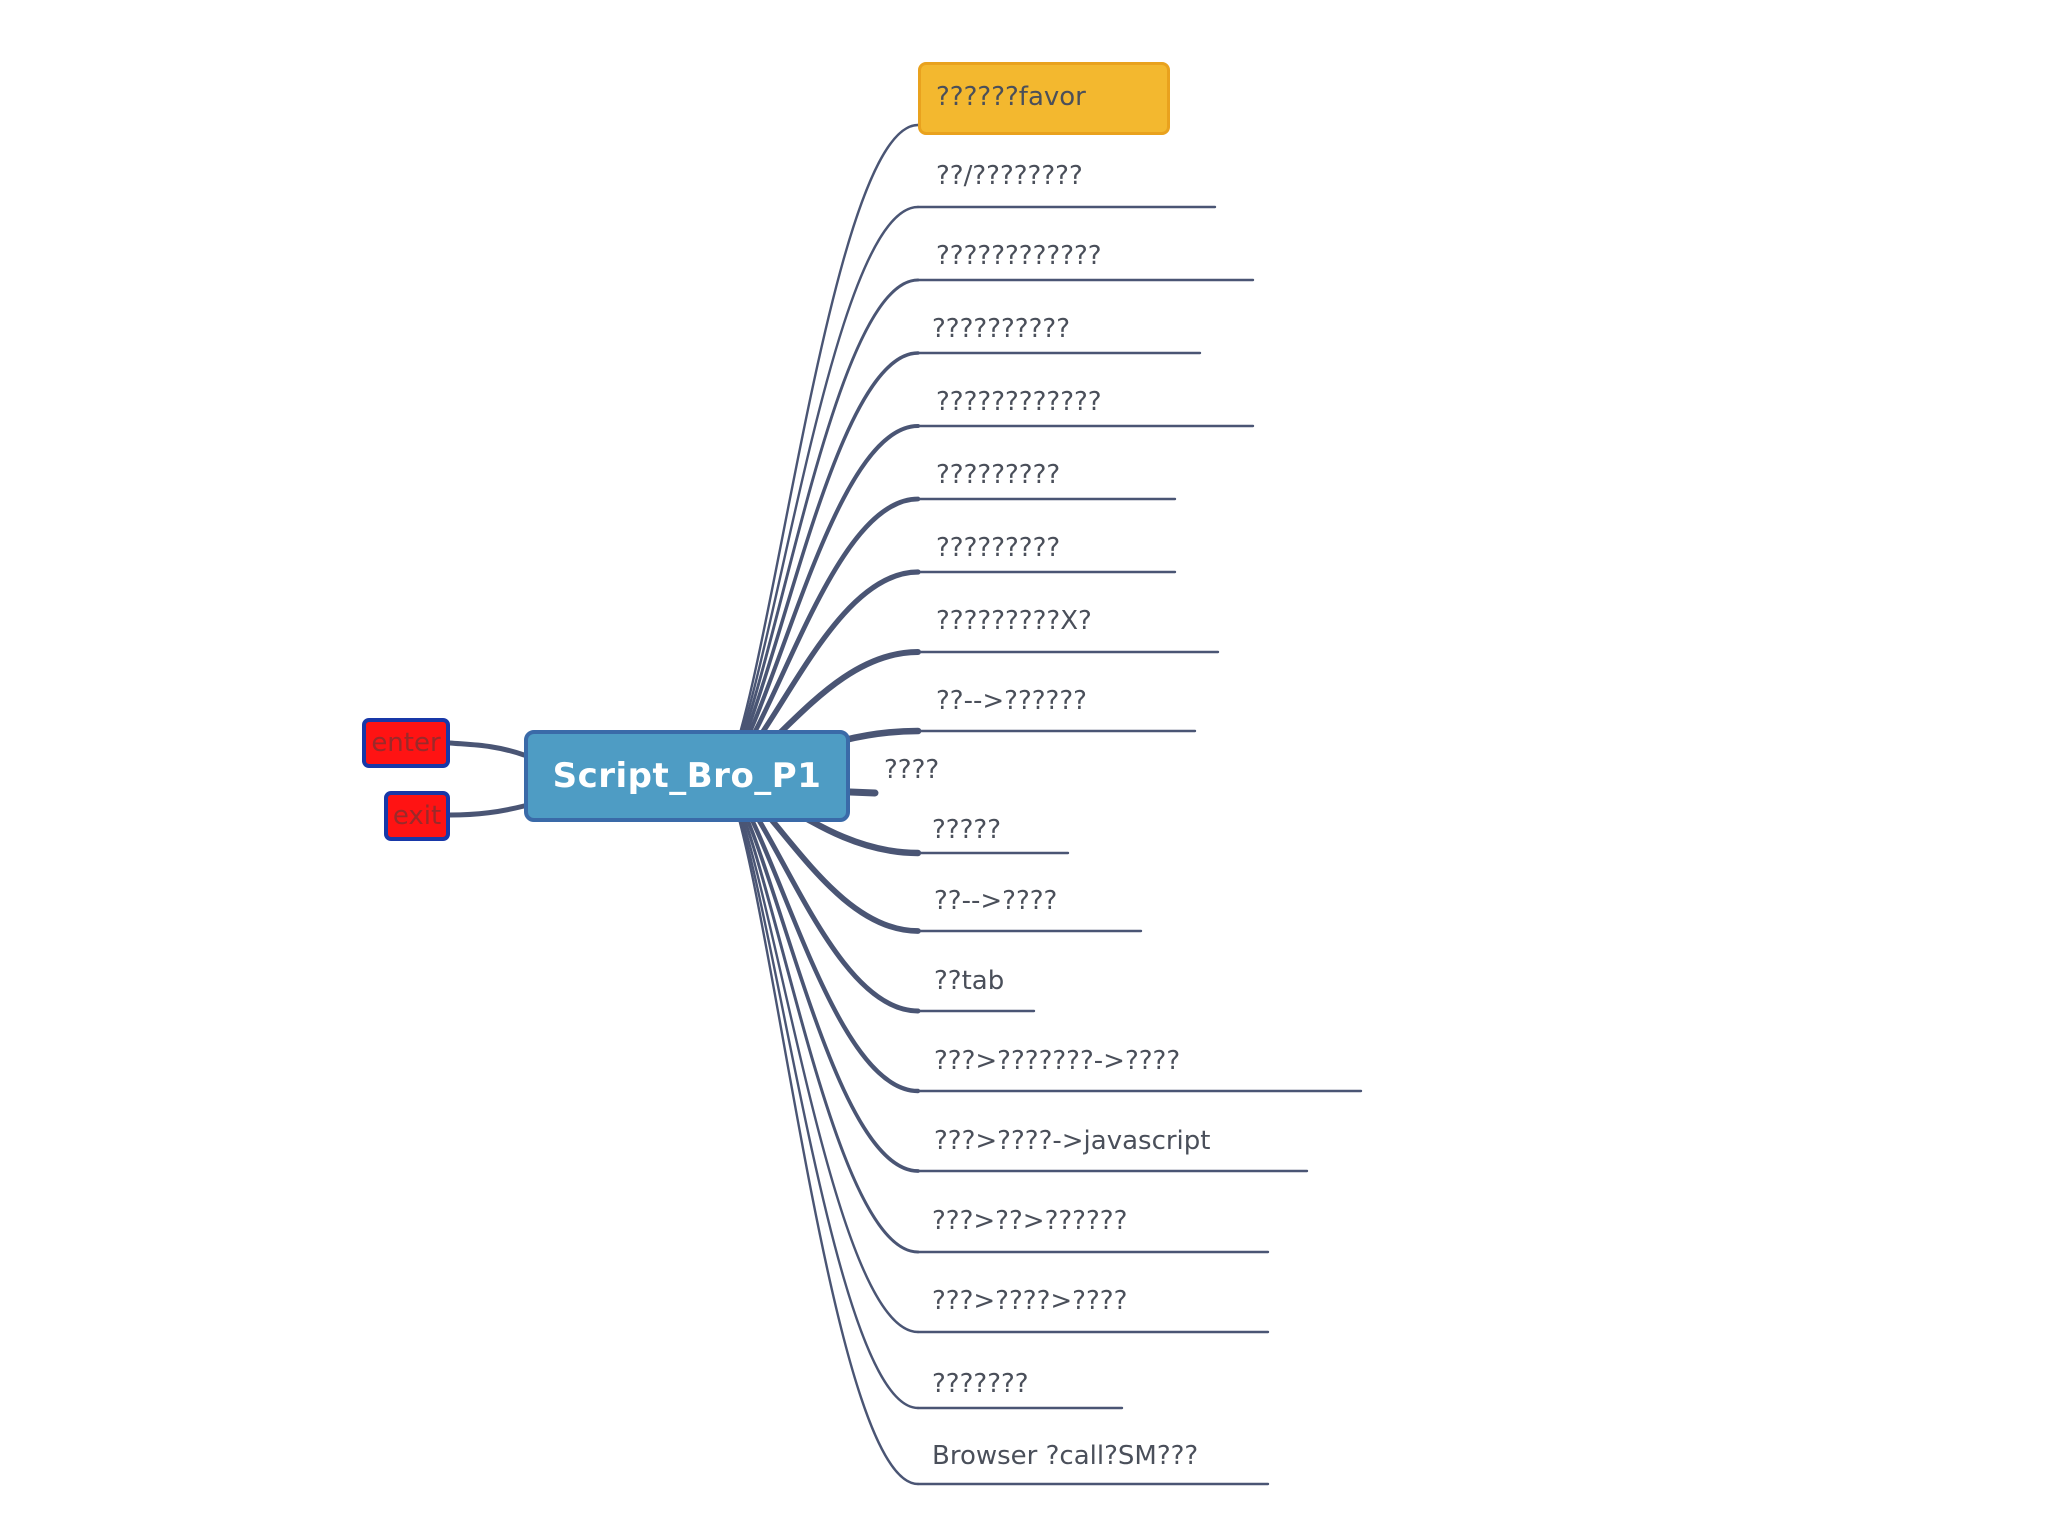  Describe the element at coordinates (912, 770) in the screenshot. I see `branch-topic: ????` at that location.